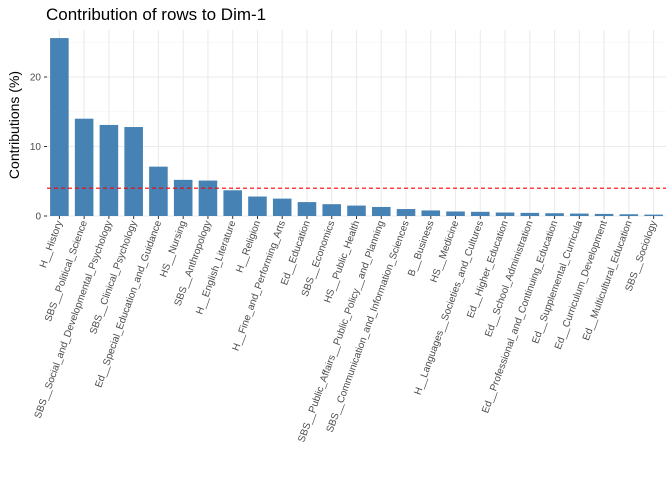 The height and width of the screenshot is (480, 672). What do you see at coordinates (14, 125) in the screenshot?
I see `y-axis-label: Contributions (%)` at bounding box center [14, 125].